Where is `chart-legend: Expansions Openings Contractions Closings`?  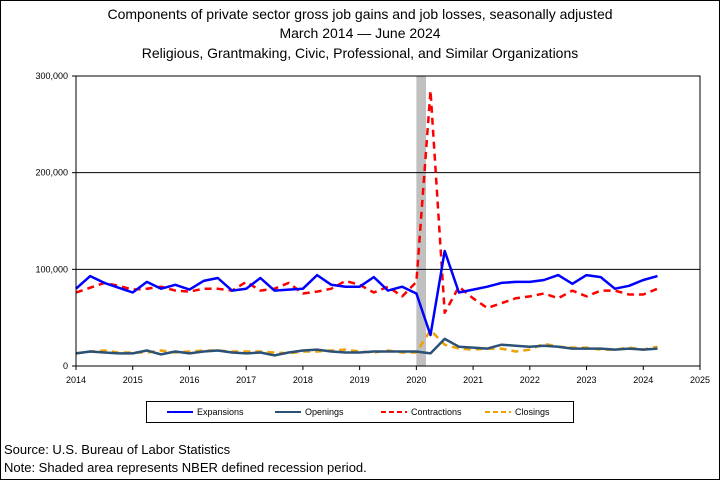
chart-legend: Expansions Openings Contractions Closings is located at coordinates (360, 412).